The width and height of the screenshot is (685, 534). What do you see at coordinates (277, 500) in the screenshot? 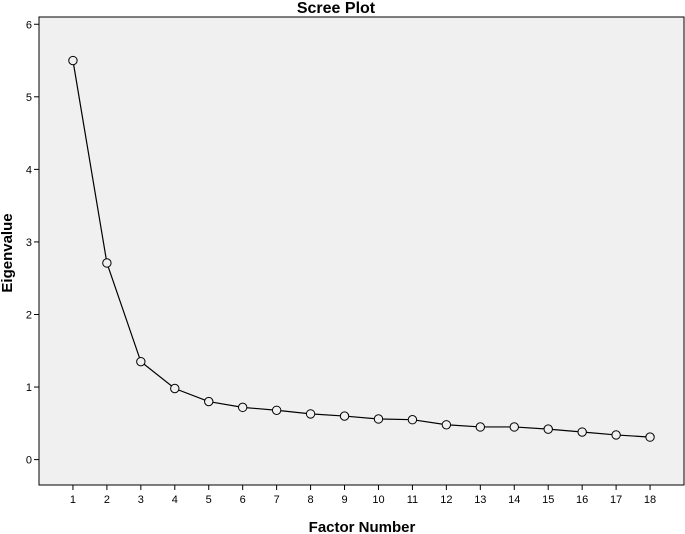
I see `x-tick-label-7: 7` at bounding box center [277, 500].